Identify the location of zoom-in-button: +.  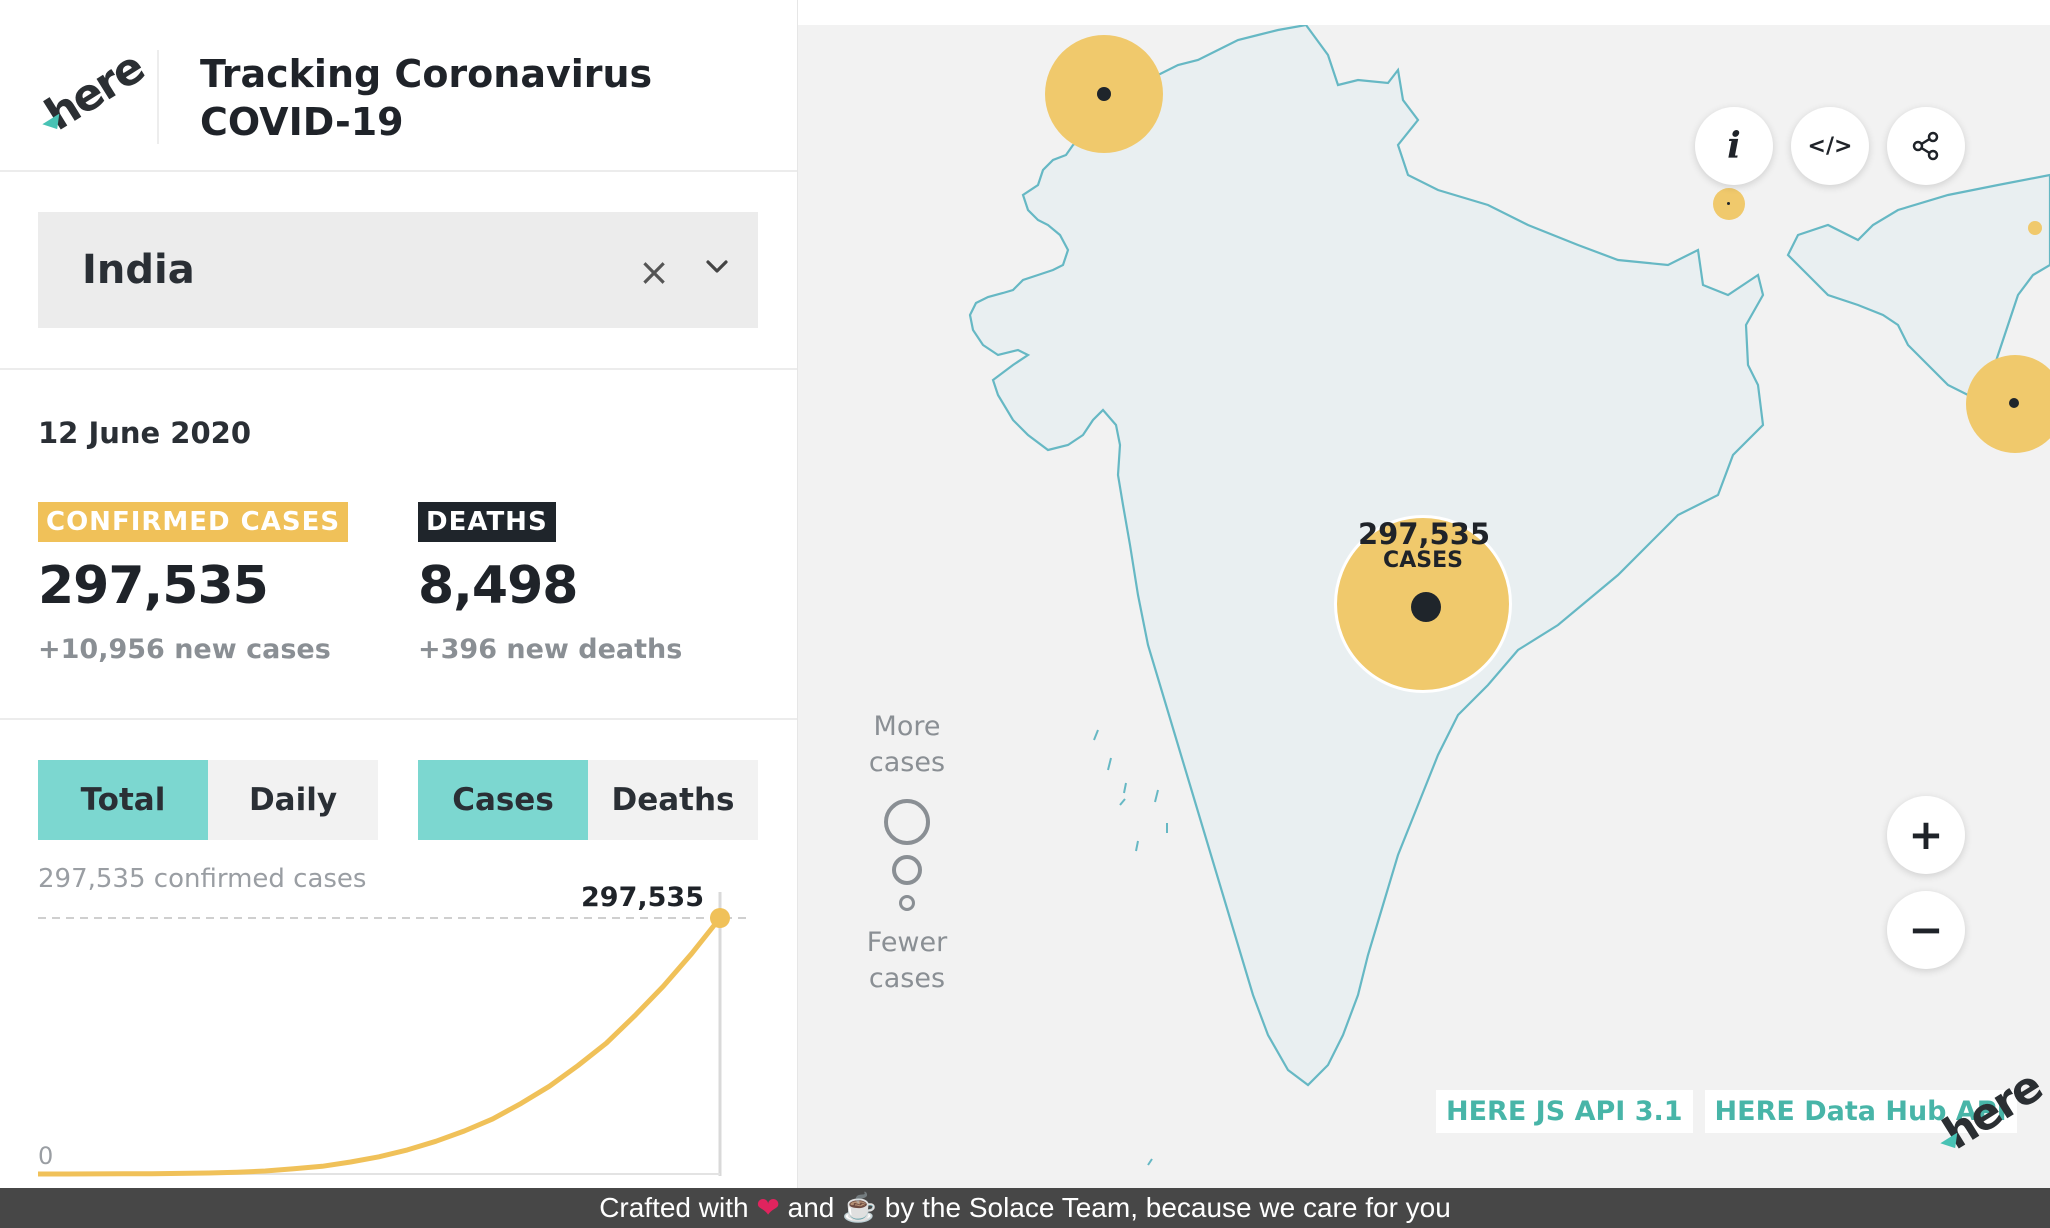
(1926, 835).